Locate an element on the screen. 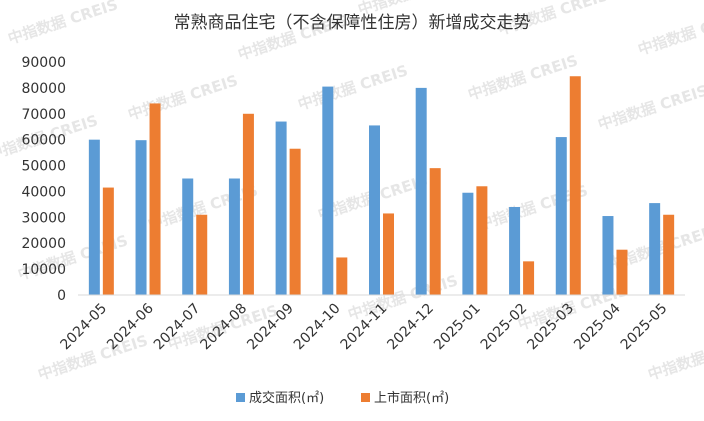  y-tick-label: 60000 is located at coordinates (43, 141).